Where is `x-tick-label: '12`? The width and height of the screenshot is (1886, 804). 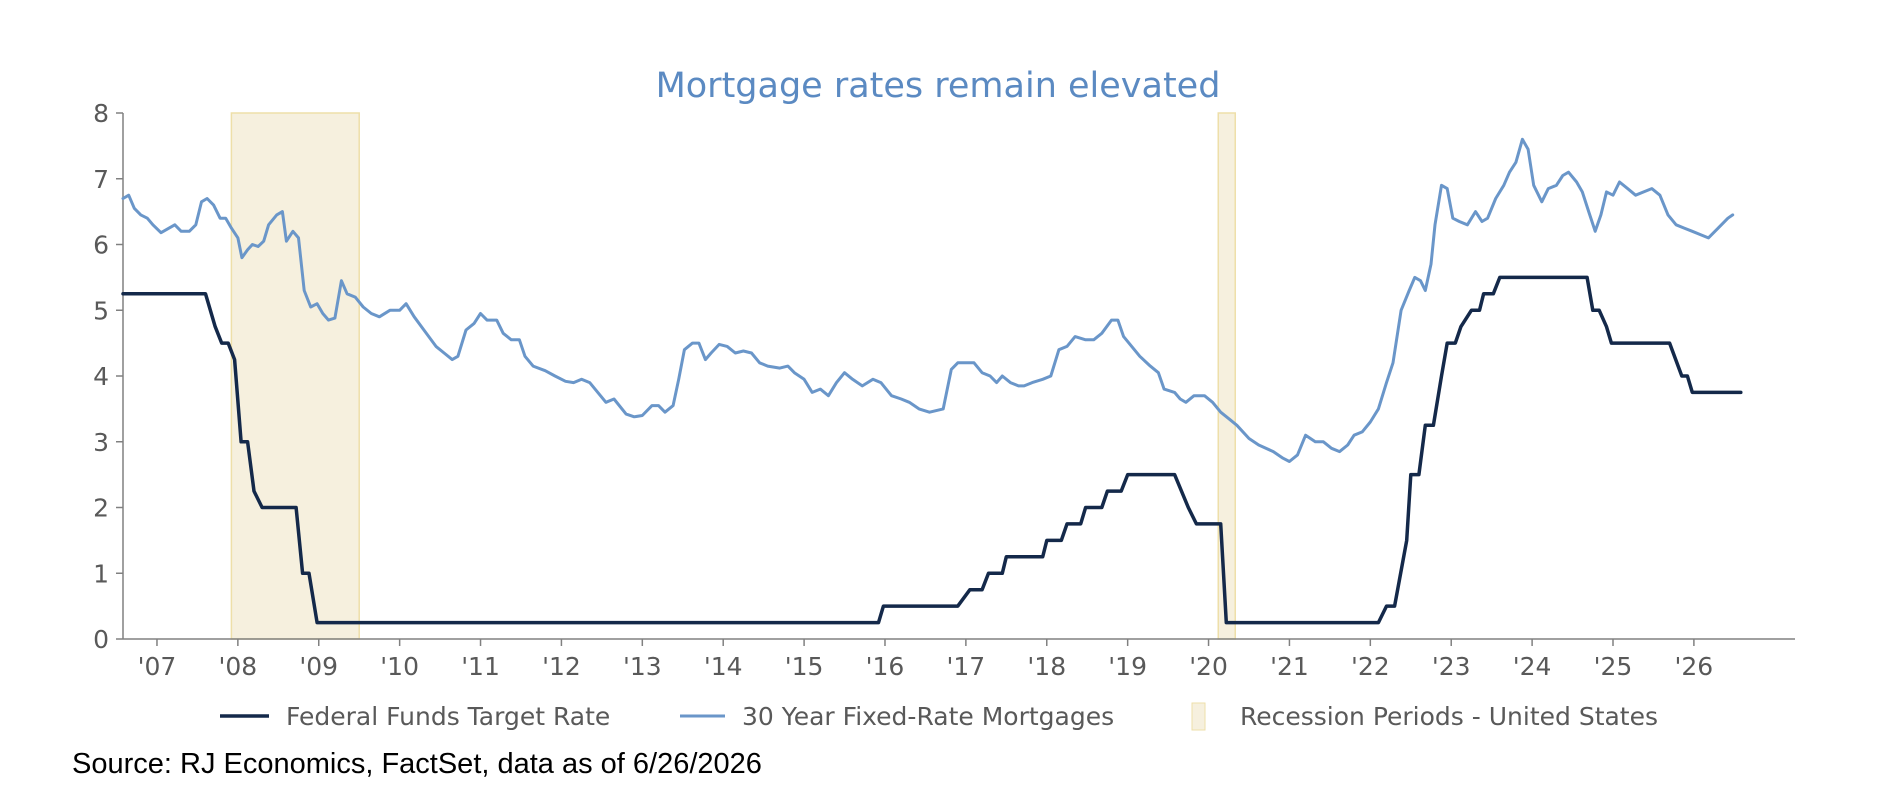 x-tick-label: '12 is located at coordinates (561, 666).